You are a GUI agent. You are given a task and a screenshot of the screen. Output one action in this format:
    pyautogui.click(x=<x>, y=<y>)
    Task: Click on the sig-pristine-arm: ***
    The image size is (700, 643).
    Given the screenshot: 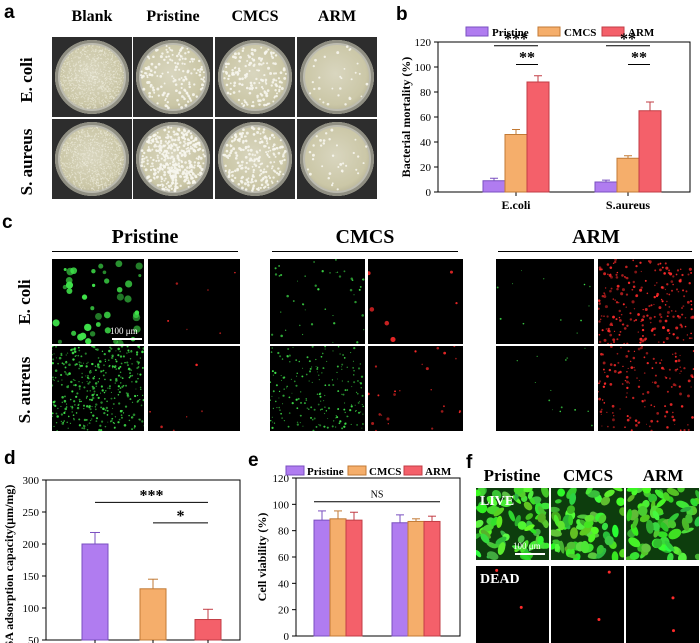 What is the action you would take?
    pyautogui.click(x=152, y=495)
    